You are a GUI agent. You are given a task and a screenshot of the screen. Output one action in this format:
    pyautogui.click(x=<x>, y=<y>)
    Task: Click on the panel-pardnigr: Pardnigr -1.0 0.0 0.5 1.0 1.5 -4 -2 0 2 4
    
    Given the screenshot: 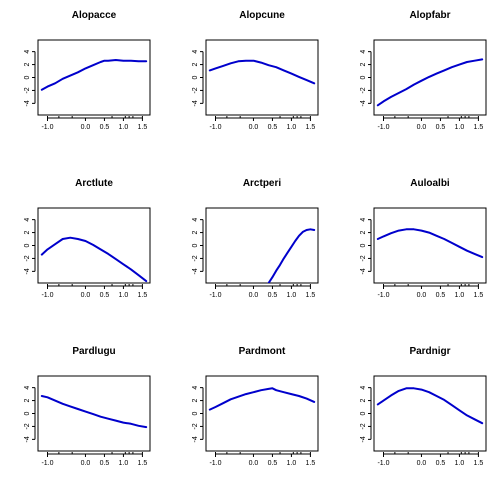 What is the action you would take?
    pyautogui.click(x=423, y=406)
    